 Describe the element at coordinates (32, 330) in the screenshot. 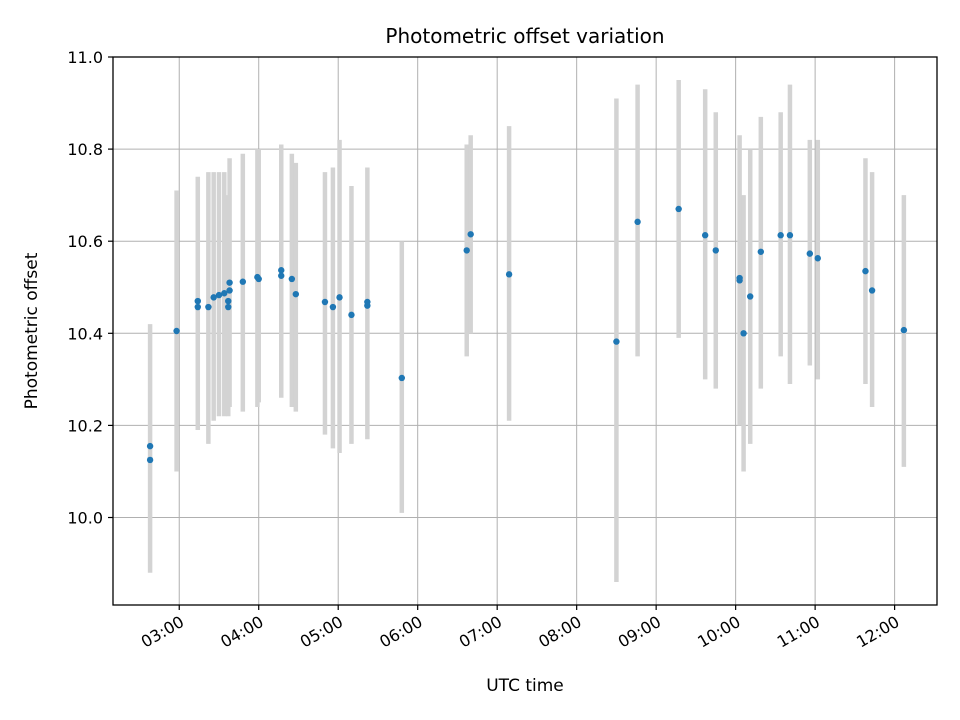

I see `y-axis-title: Photometric offset` at that location.